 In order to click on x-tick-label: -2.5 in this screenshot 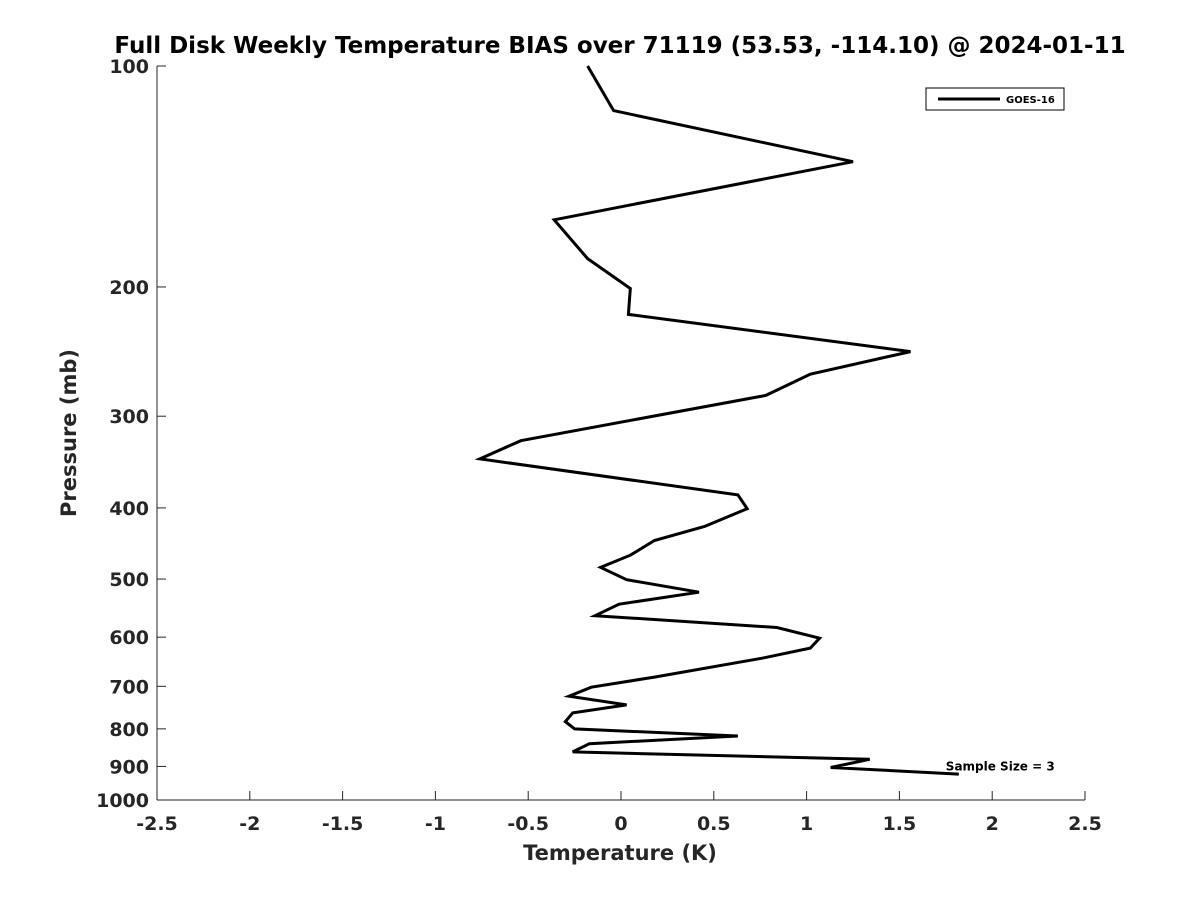, I will do `click(157, 824)`.